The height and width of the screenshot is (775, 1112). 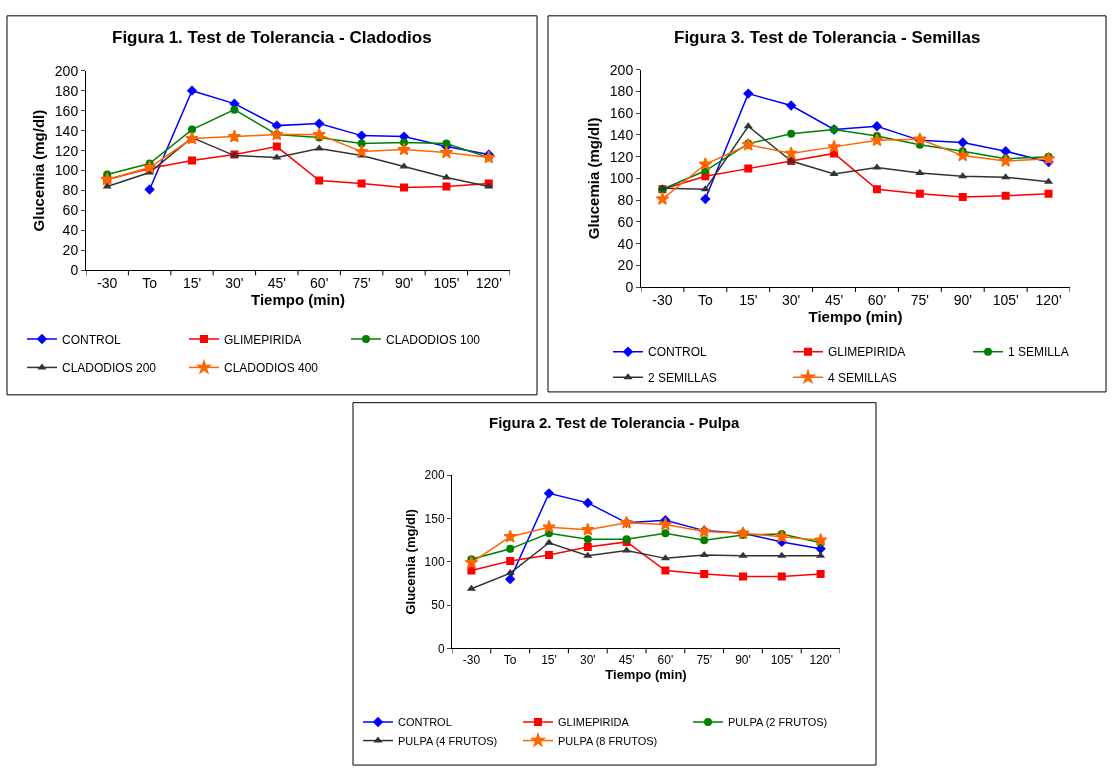 What do you see at coordinates (433, 339) in the screenshot?
I see `legend-label: CLADODIOS 100` at bounding box center [433, 339].